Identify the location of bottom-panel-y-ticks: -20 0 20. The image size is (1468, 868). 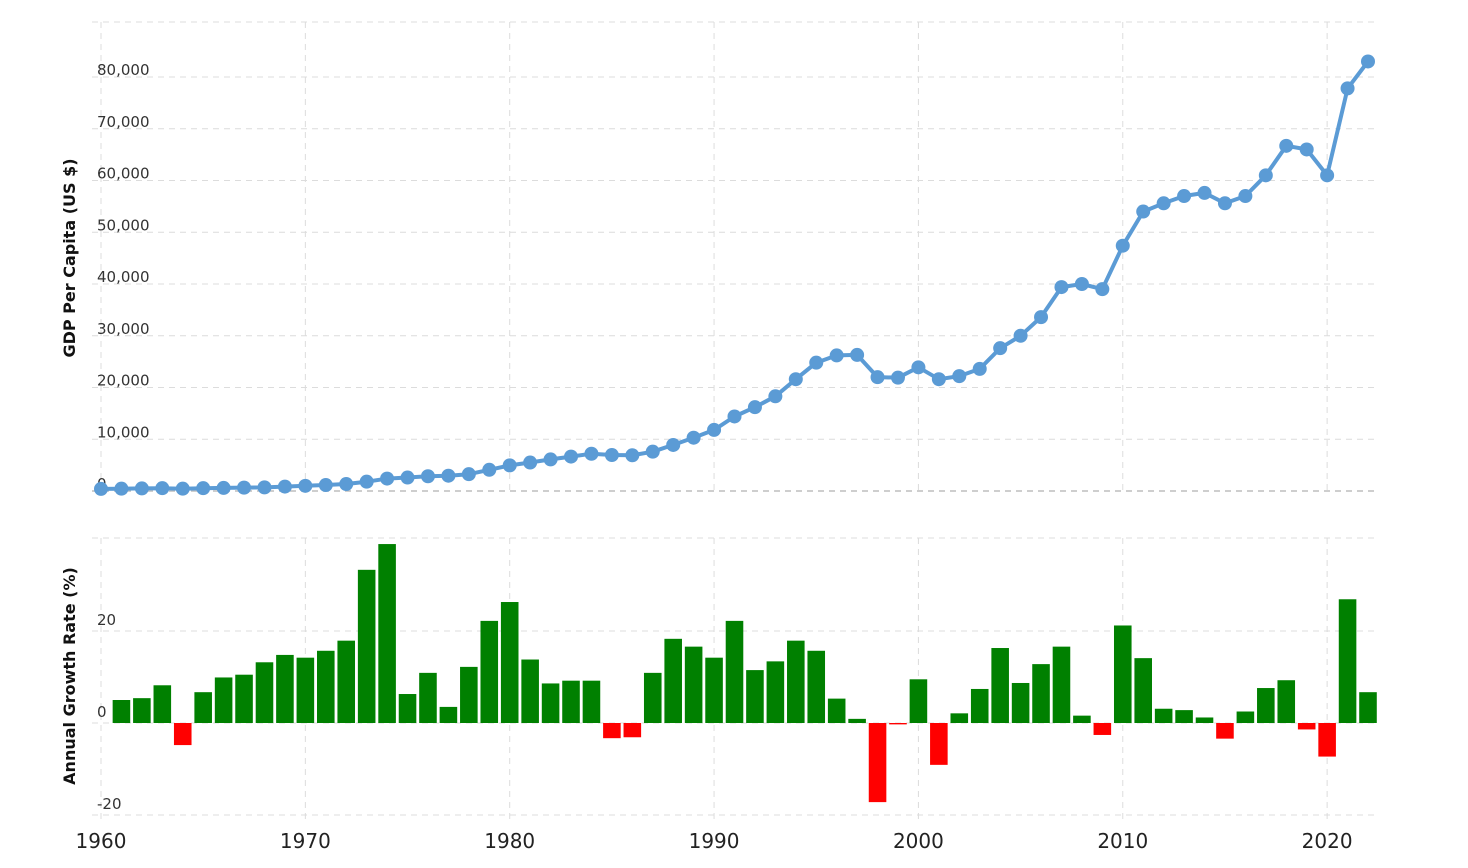
(109, 712).